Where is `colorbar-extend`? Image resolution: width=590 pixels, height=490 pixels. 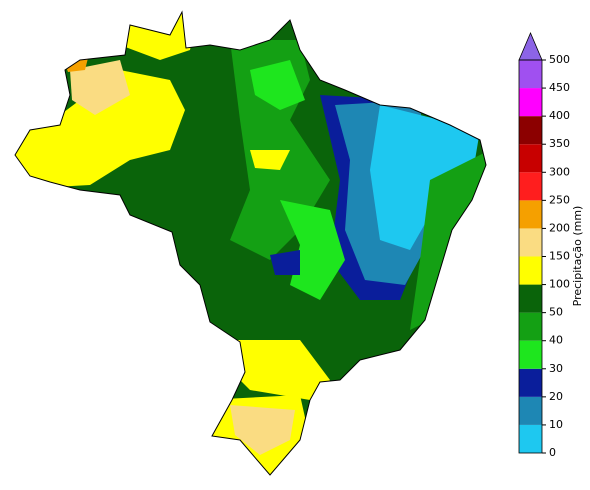
colorbar-extend is located at coordinates (530, 46).